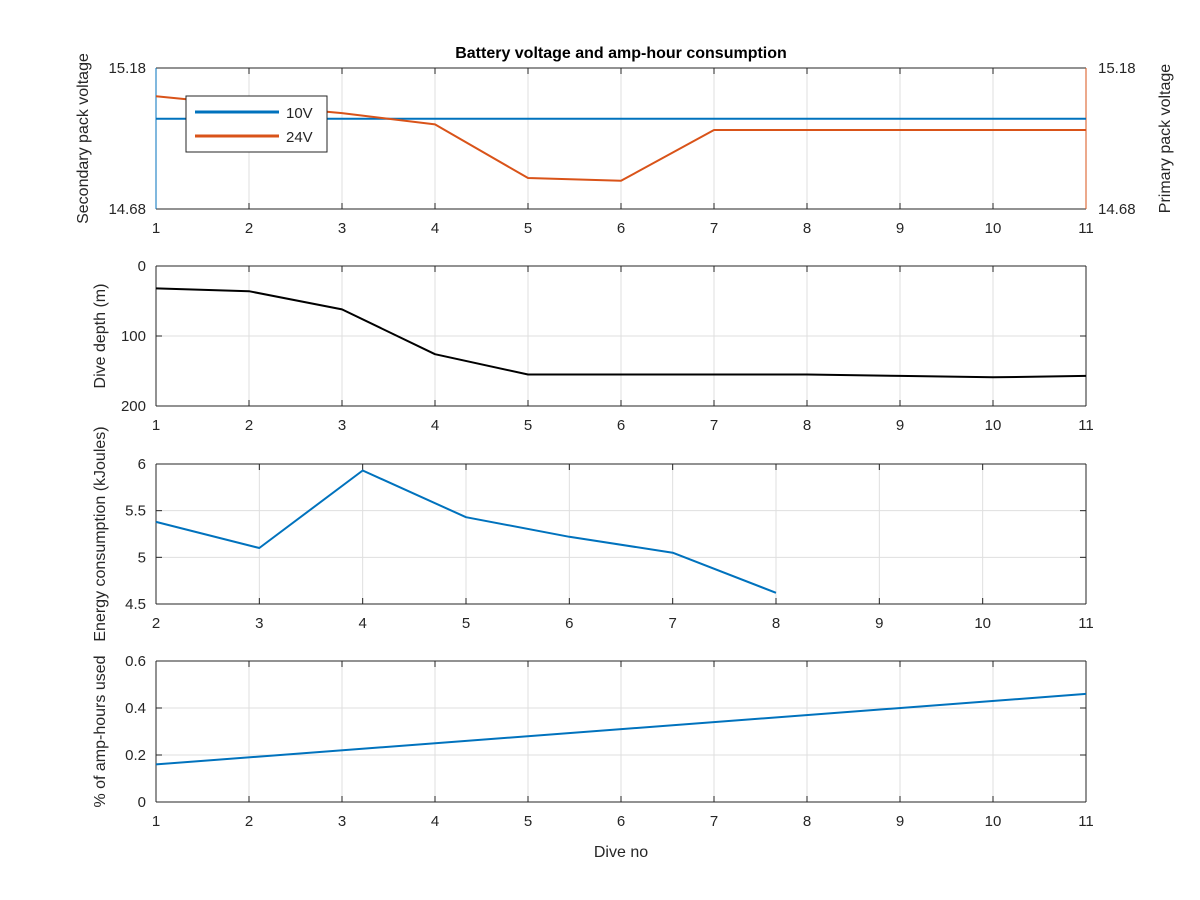  Describe the element at coordinates (142, 464) in the screenshot. I see `y-tick-label: 6` at that location.